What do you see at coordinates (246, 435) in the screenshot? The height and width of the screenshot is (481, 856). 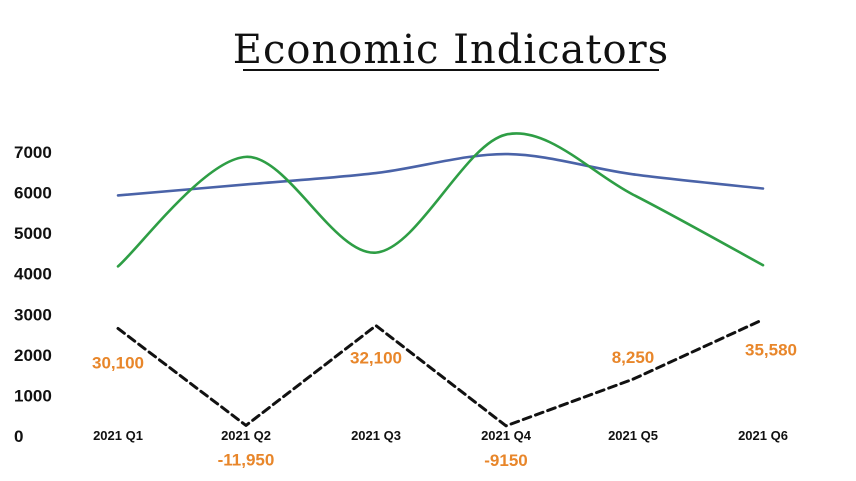 I see `x-tick-label: 2021 Q2` at bounding box center [246, 435].